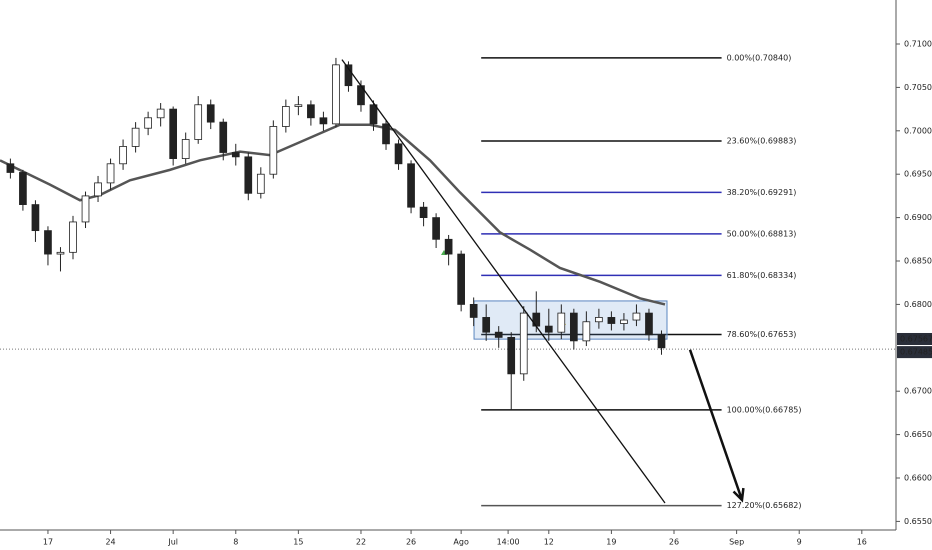  Describe the element at coordinates (736, 542) in the screenshot. I see `x-tick-label: Sep` at that location.